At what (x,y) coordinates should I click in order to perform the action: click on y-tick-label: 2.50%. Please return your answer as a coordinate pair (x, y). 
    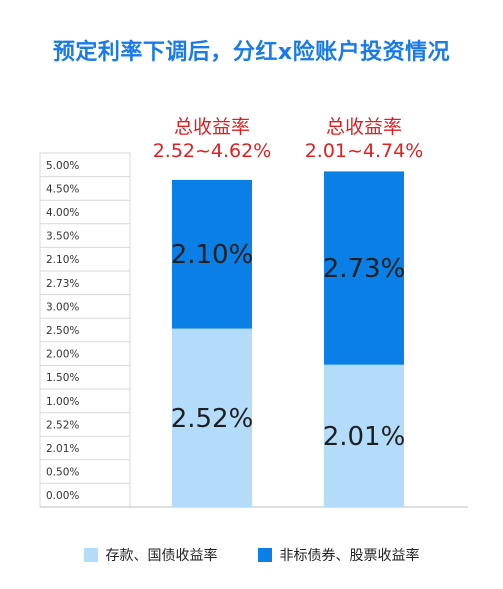
    Looking at the image, I should click on (62, 331).